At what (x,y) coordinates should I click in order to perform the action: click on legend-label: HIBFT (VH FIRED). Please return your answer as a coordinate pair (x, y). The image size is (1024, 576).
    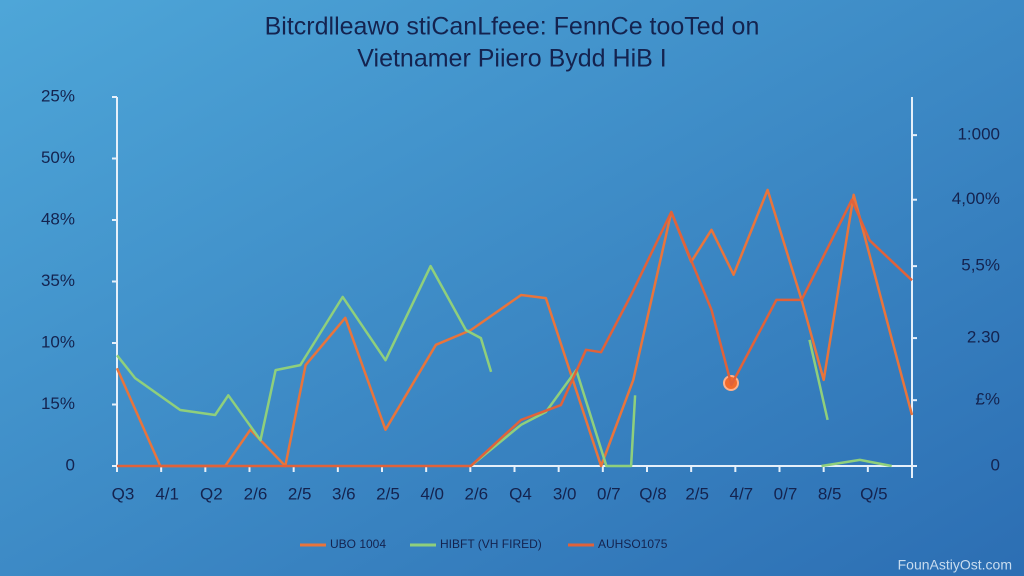
    Looking at the image, I should click on (491, 544).